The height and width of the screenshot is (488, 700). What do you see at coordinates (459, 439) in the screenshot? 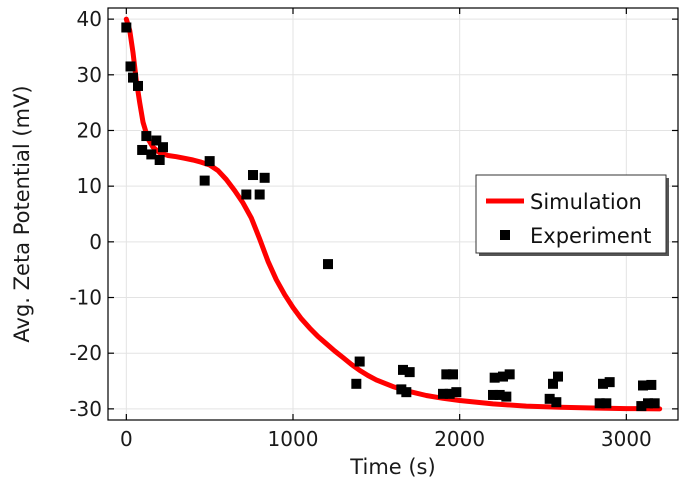
I see `x-tick-label: 2000` at bounding box center [459, 439].